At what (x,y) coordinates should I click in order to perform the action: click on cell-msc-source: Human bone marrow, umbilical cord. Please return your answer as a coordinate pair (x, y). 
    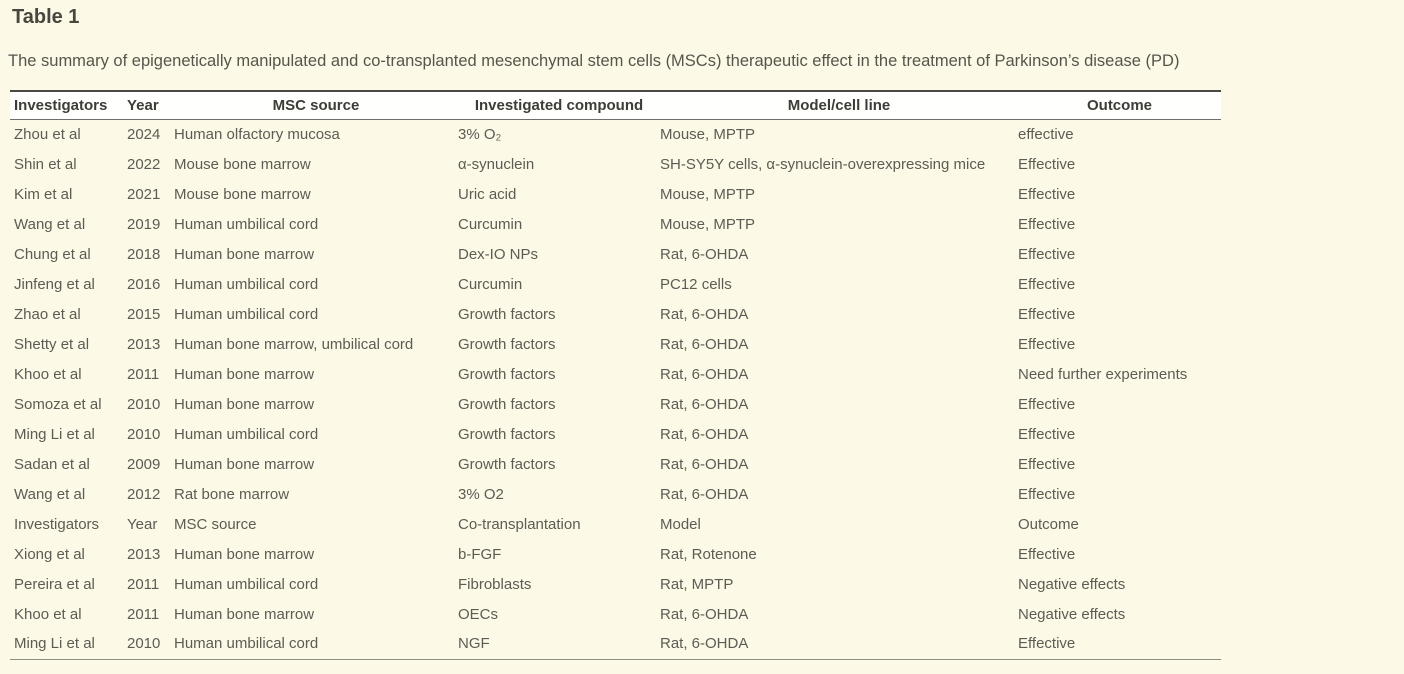
    Looking at the image, I should click on (294, 344).